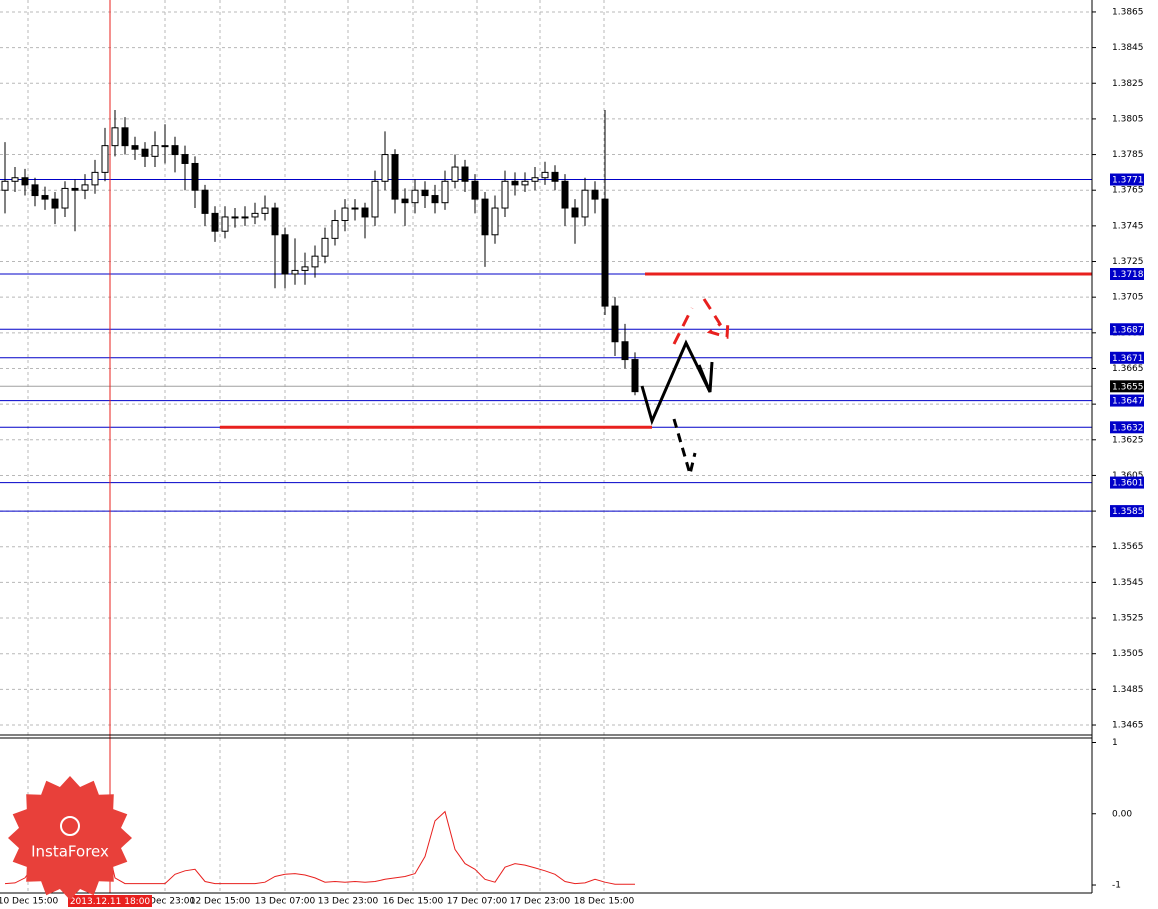 This screenshot has width=1158, height=909. What do you see at coordinates (348, 902) in the screenshot?
I see `x-tick-label: 13 Dec 23:00` at bounding box center [348, 902].